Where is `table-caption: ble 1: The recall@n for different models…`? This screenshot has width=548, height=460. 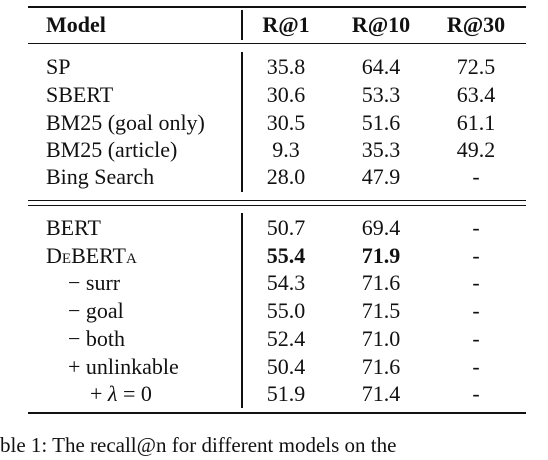 table-caption: ble 1: The recall@n for different models… is located at coordinates (198, 445).